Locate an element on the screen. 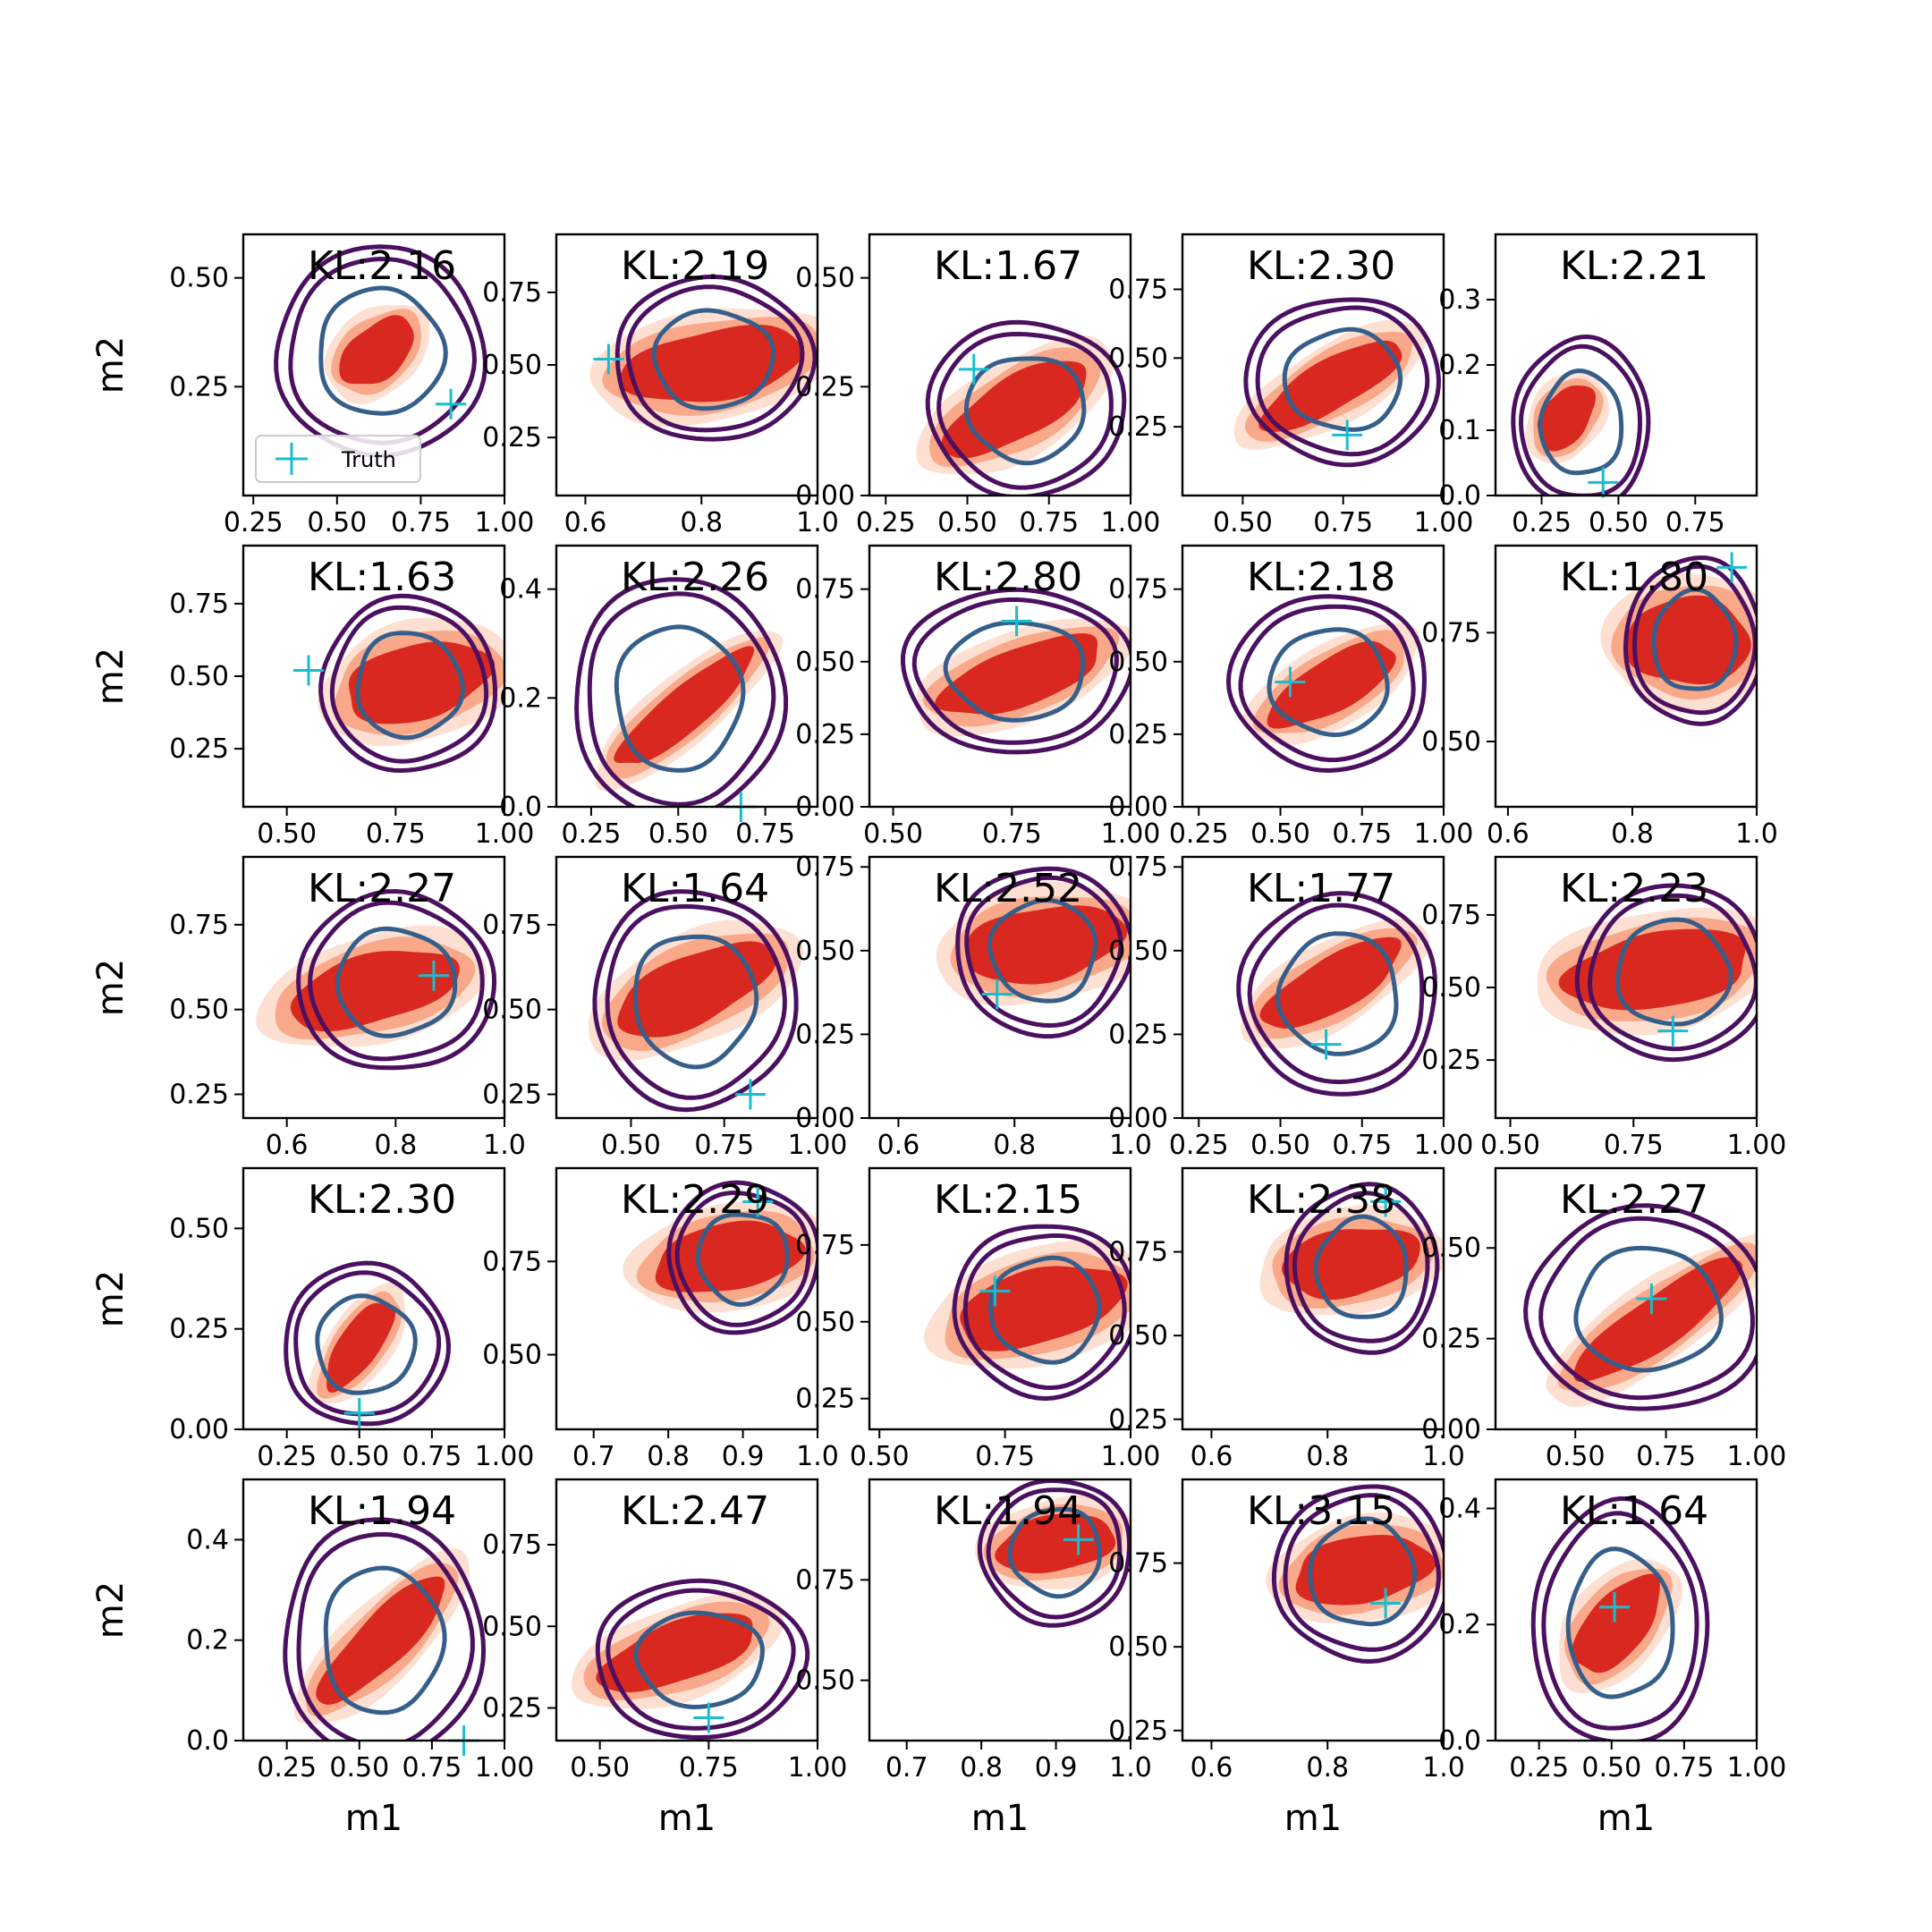  kl-label: KL:2.26 is located at coordinates (695, 577).